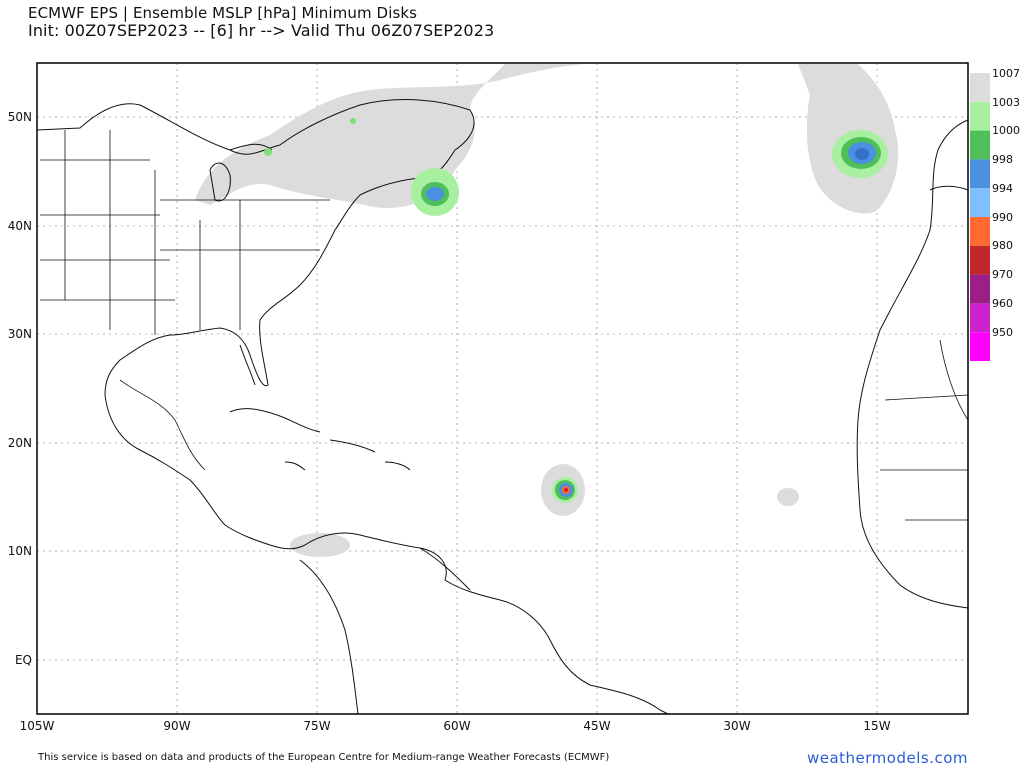  Describe the element at coordinates (177, 726) in the screenshot. I see `x-label-90w: 90W` at that location.